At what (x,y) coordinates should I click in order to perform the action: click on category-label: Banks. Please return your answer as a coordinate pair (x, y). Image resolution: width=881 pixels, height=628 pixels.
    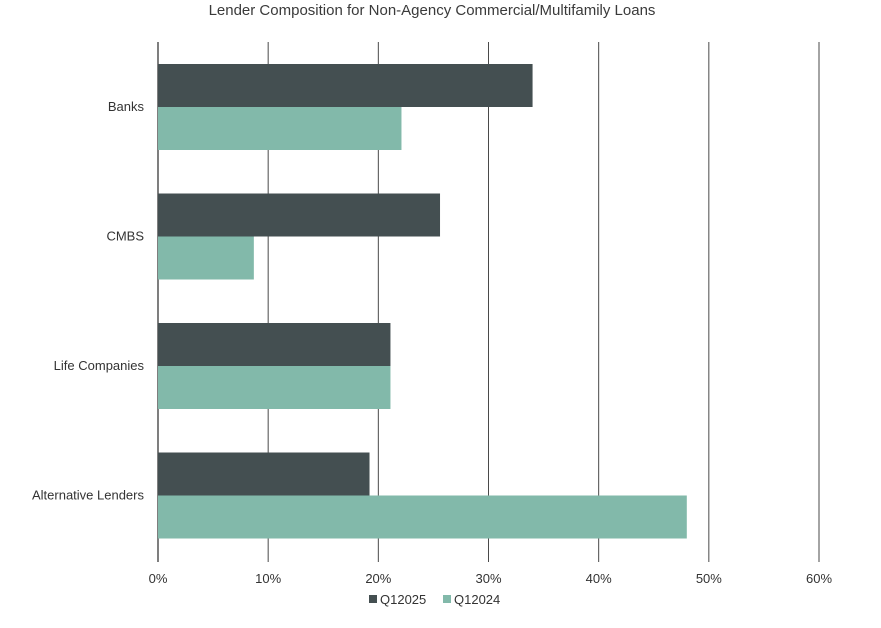
    Looking at the image, I should click on (126, 106).